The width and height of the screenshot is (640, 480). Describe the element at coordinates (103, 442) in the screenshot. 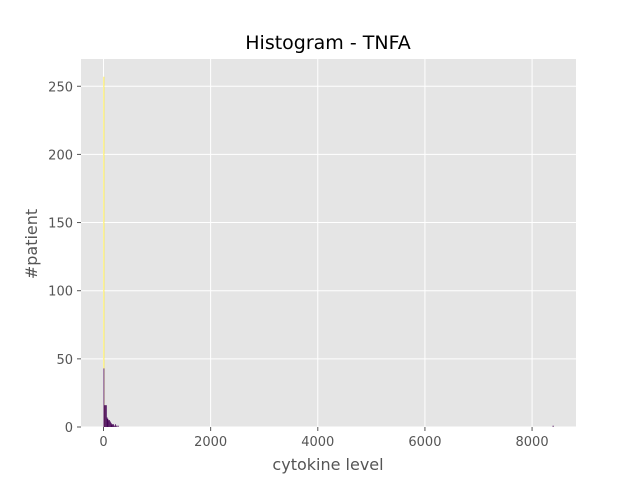

I see `x-tick-label: 0` at that location.